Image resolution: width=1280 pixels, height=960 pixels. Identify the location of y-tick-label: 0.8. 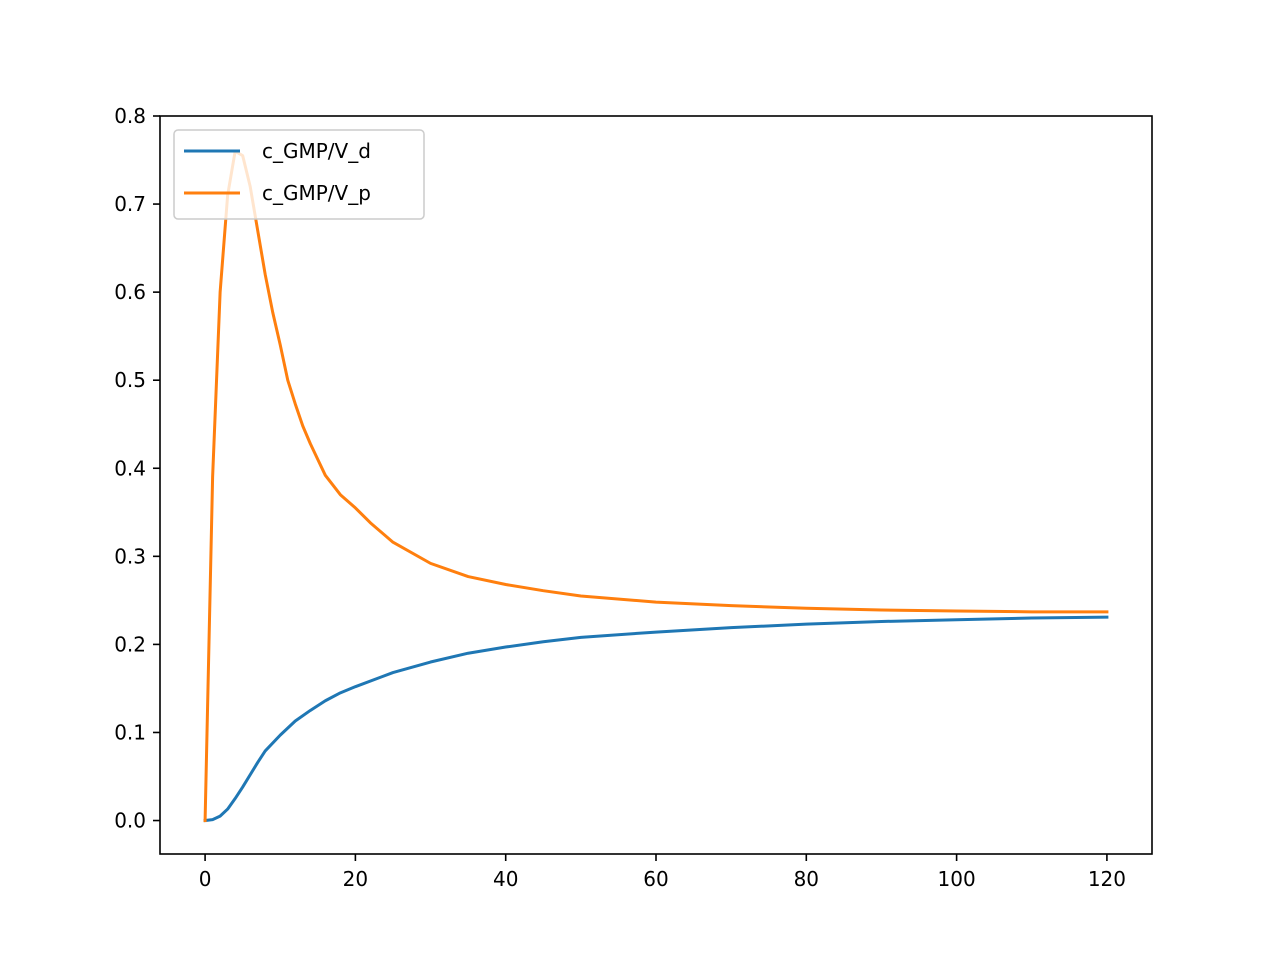
(130, 116).